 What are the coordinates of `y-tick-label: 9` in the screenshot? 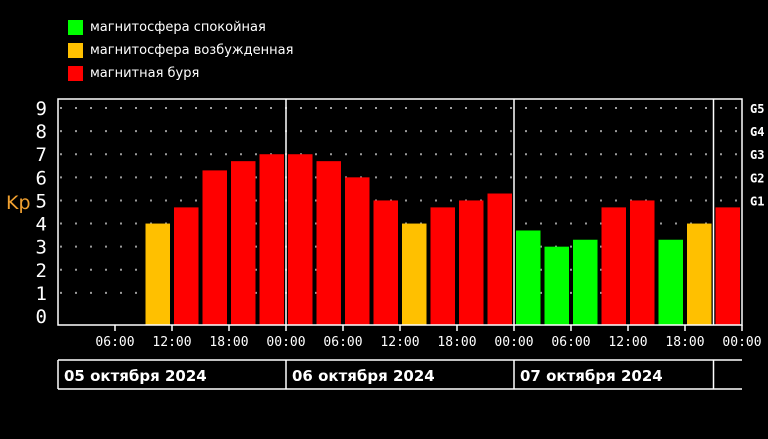 It's located at (41, 109).